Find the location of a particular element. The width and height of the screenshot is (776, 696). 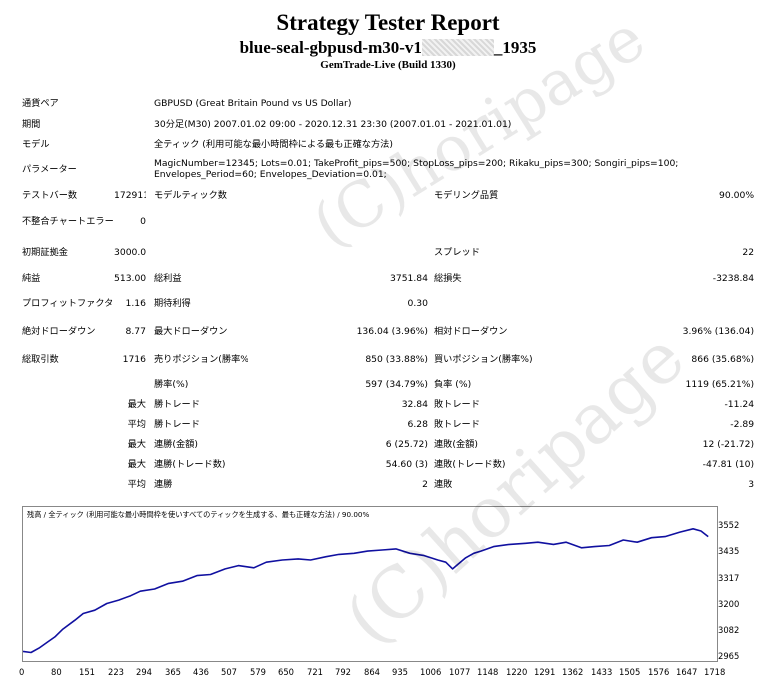

x-tick-label: 1576 is located at coordinates (659, 672).